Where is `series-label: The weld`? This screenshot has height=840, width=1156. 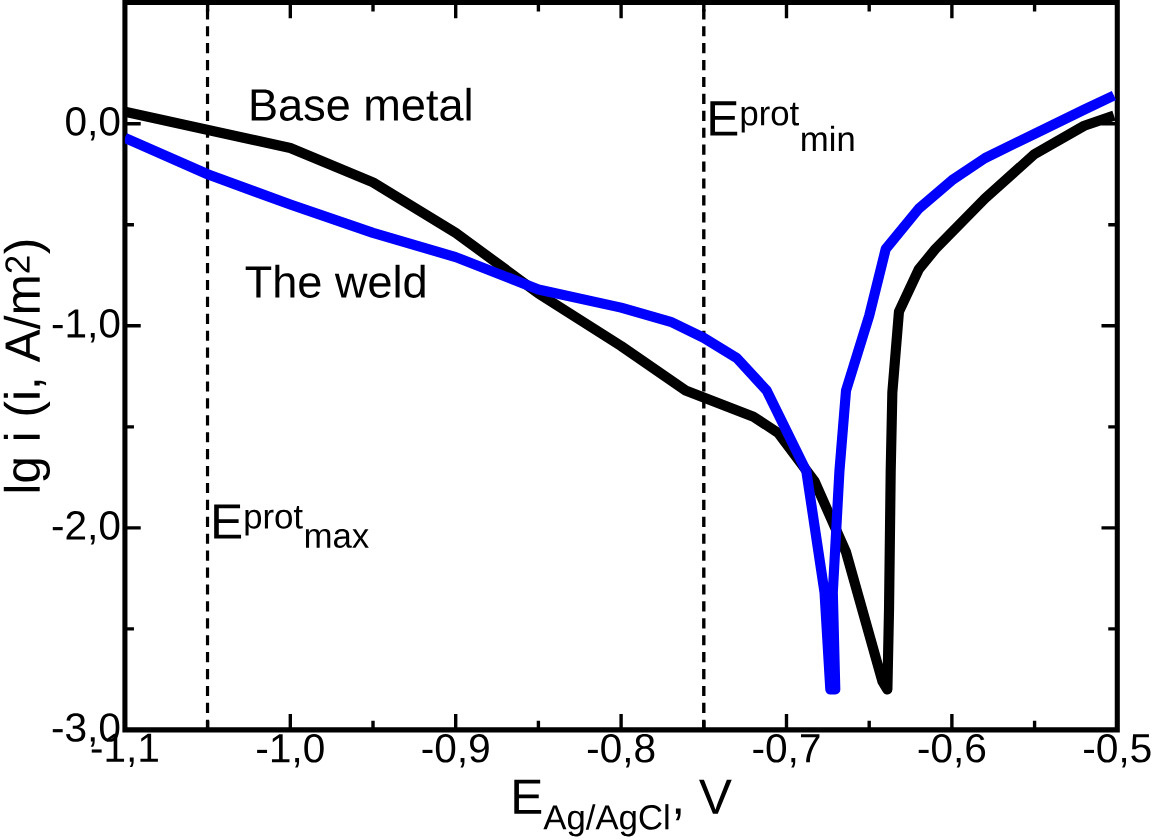 series-label: The weld is located at coordinates (335, 281).